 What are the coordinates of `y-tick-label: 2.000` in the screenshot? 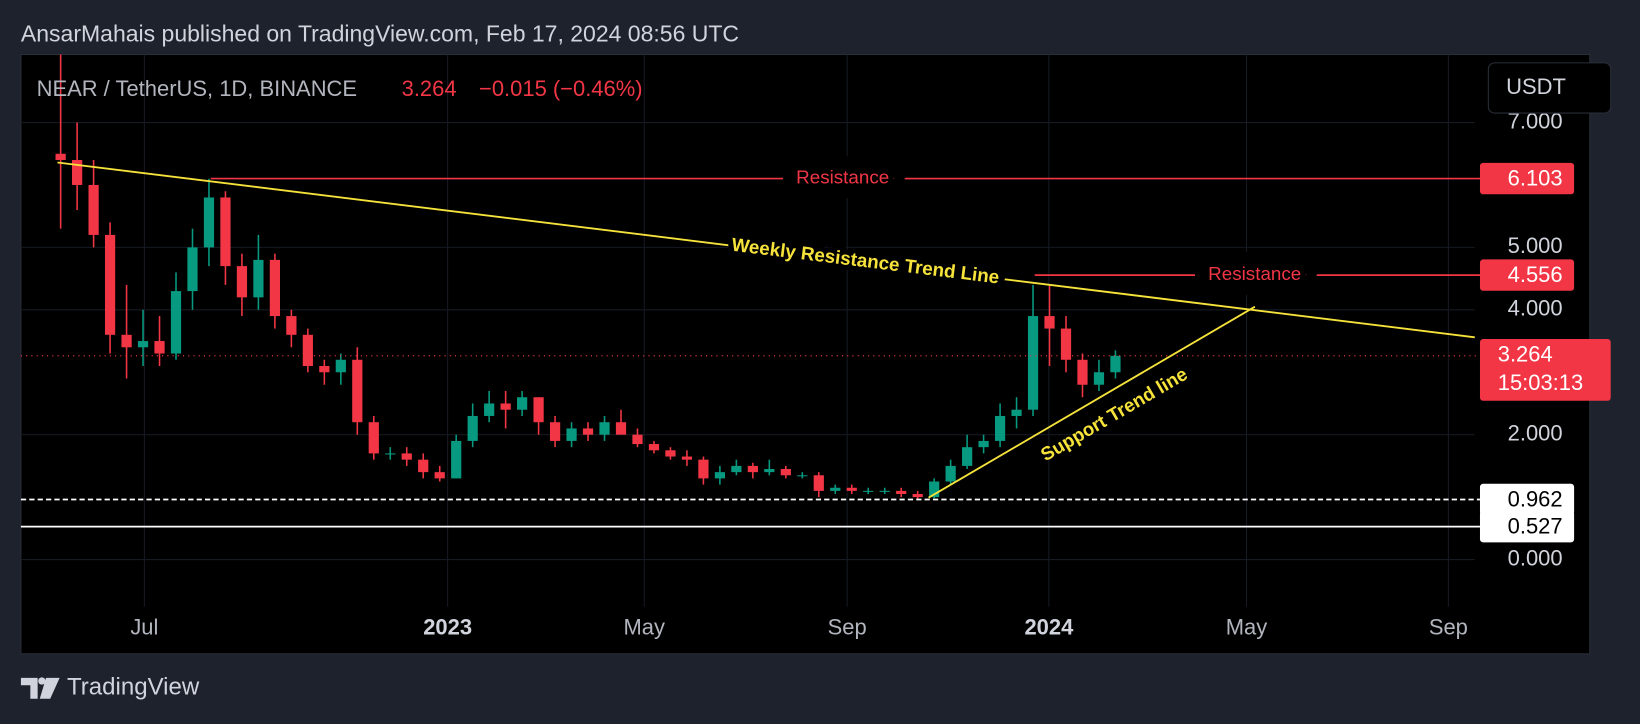 It's located at (1535, 432).